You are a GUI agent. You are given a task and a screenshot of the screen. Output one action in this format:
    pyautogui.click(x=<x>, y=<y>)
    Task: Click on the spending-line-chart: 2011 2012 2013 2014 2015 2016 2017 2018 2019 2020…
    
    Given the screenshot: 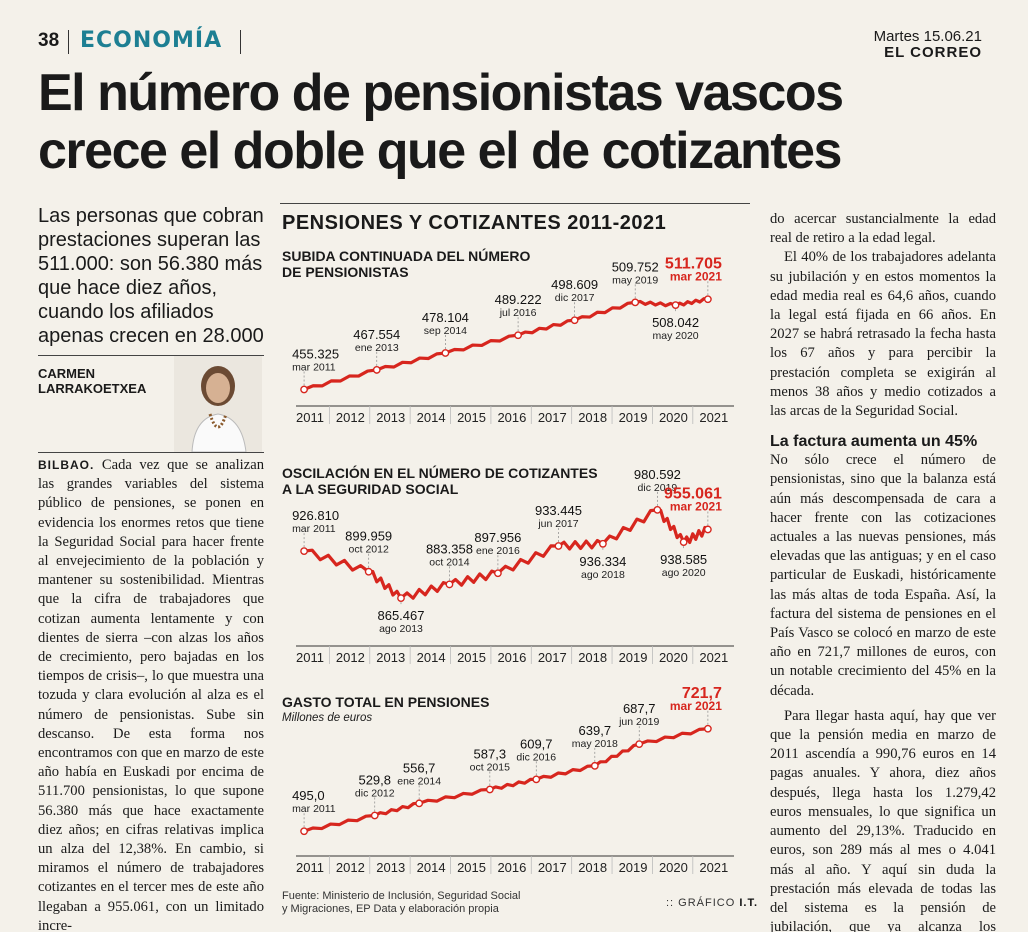 What is the action you would take?
    pyautogui.click(x=513, y=780)
    